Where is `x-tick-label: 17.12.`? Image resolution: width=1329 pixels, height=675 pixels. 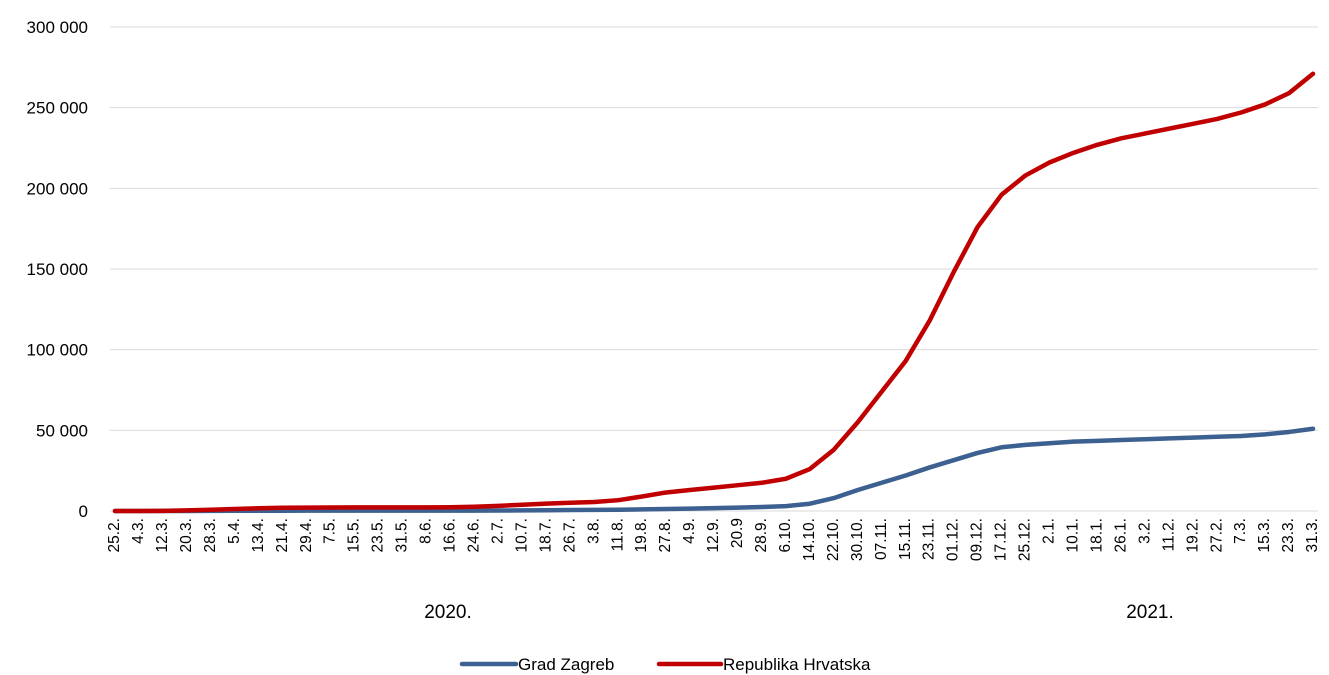
x-tick-label: 17.12. is located at coordinates (1001, 539).